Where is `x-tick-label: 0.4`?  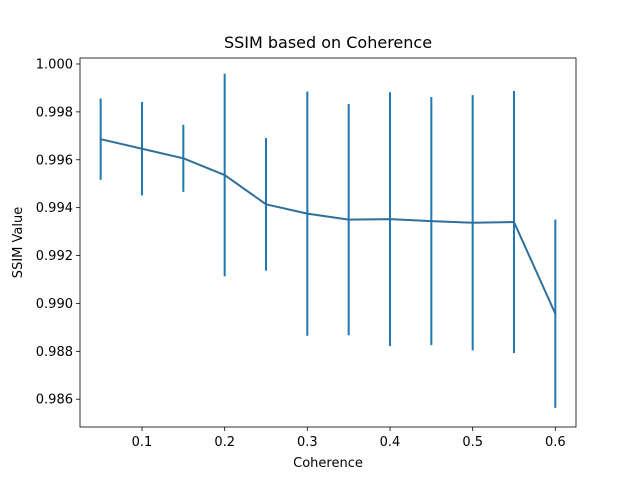 x-tick-label: 0.4 is located at coordinates (390, 442).